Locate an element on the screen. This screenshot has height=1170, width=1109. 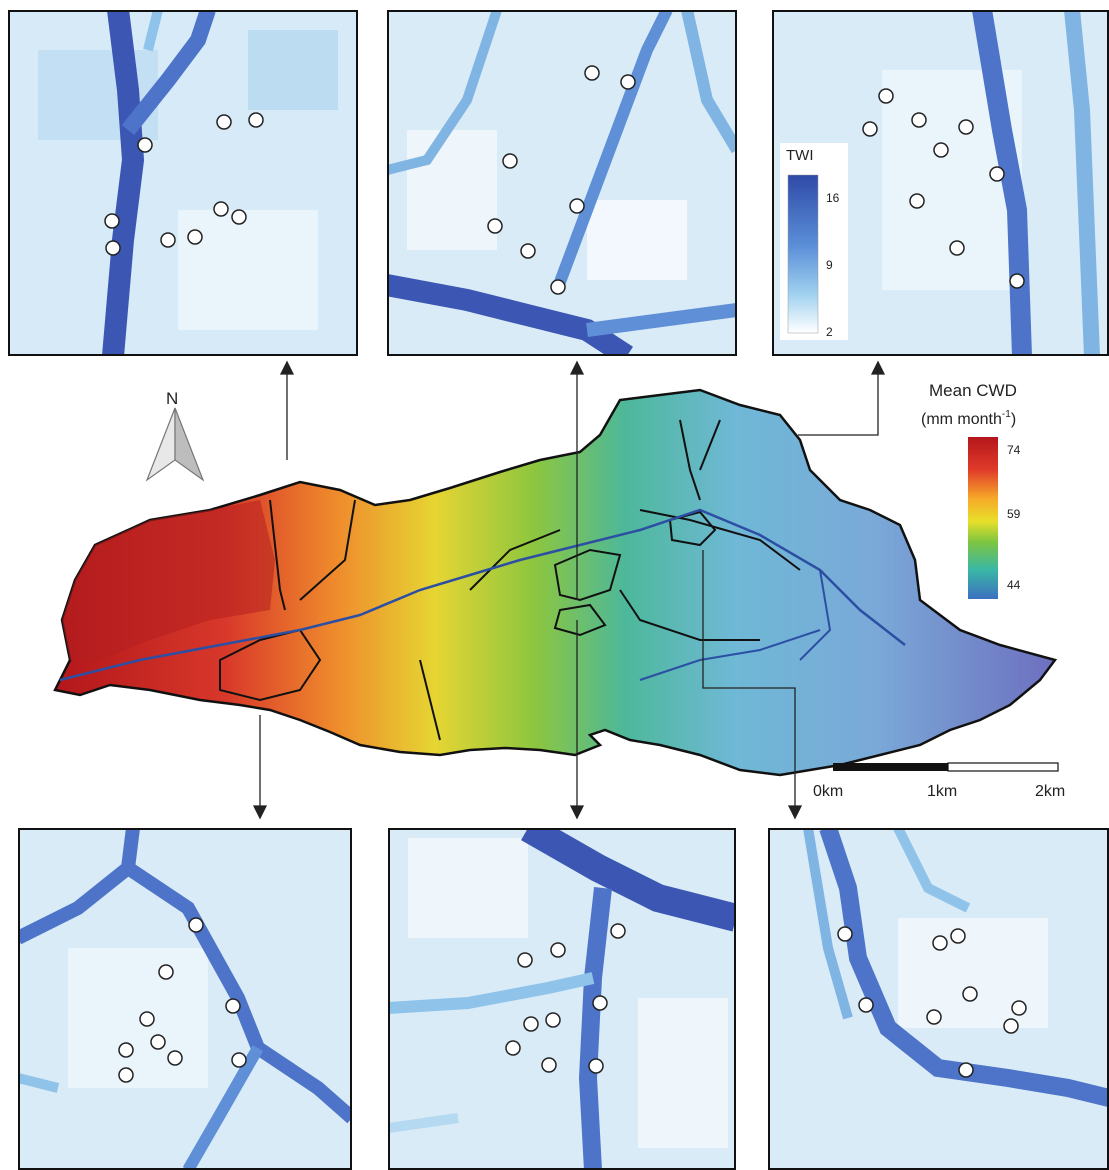
inset-bottom-right is located at coordinates (938, 999).